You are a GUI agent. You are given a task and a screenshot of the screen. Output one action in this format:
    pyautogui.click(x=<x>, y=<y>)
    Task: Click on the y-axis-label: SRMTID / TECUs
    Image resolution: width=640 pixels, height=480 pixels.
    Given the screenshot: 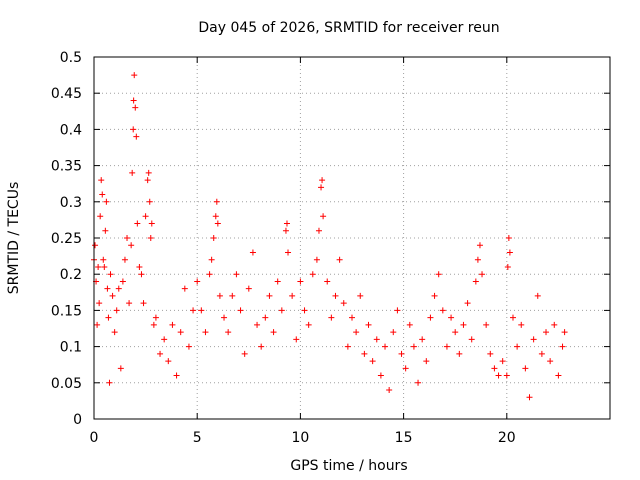 What is the action you would take?
    pyautogui.click(x=14, y=238)
    